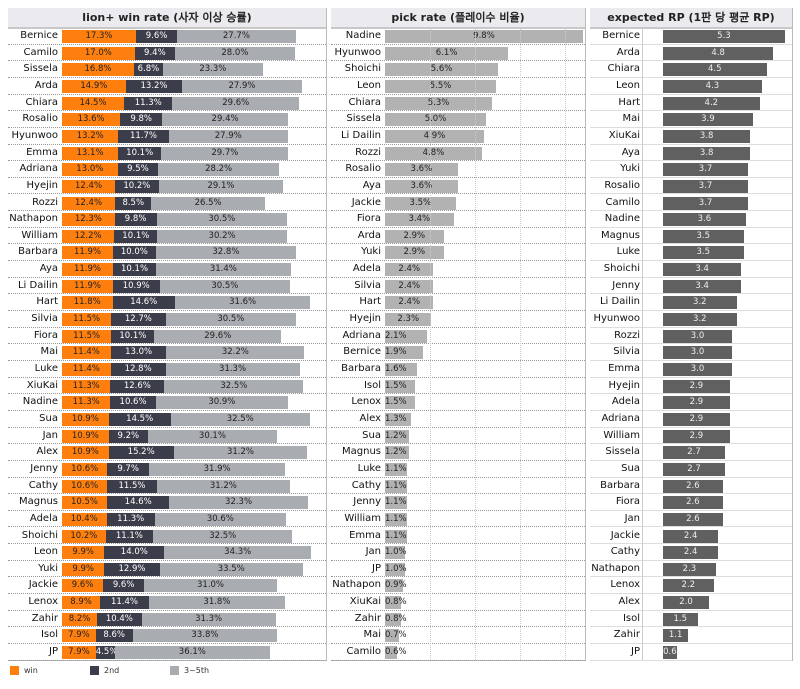 This screenshot has height=689, width=800. I want to click on bar-pick-rate: 1.1%, so click(396, 536).